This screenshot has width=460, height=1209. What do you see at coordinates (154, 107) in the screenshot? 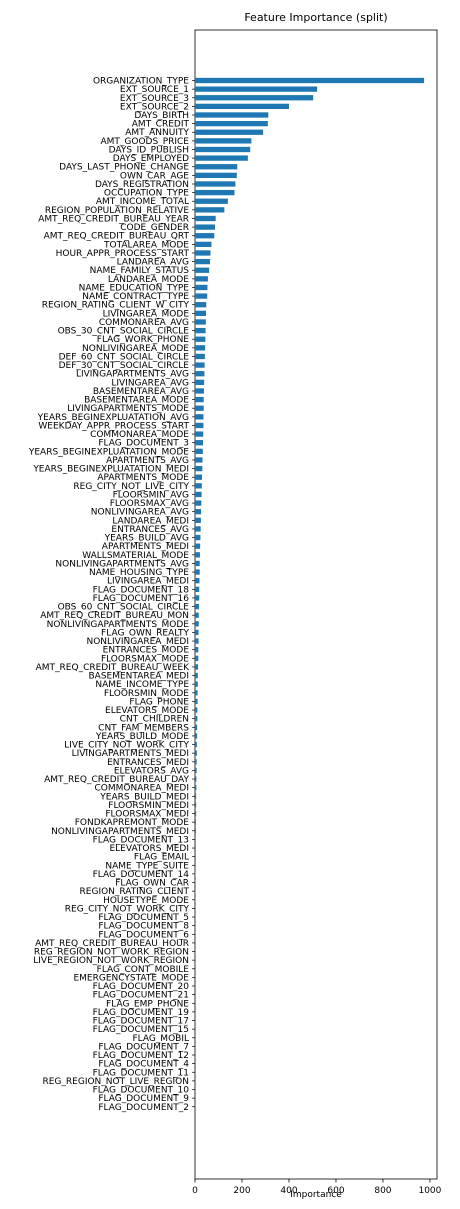
I see `category-label: EXT_SOURCE_2` at bounding box center [154, 107].